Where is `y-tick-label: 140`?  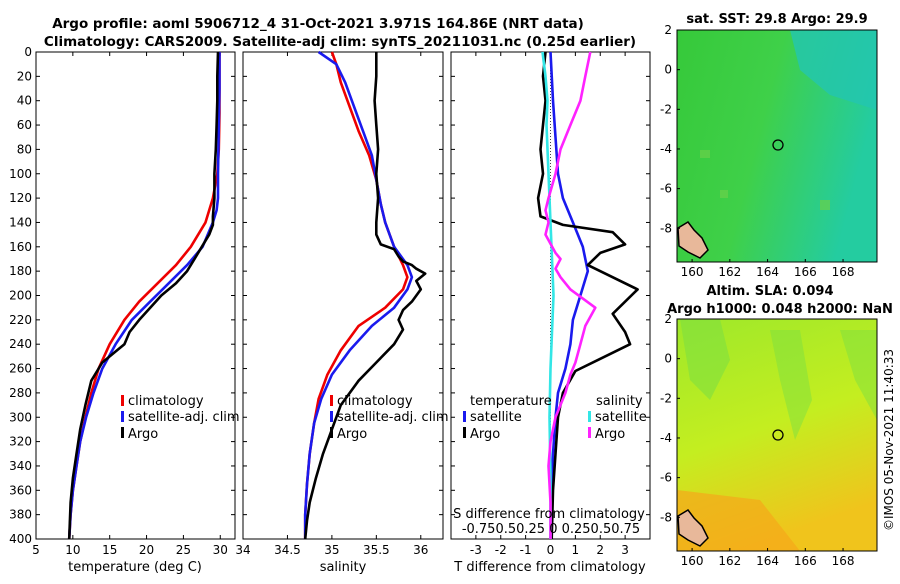 y-tick-label: 140 is located at coordinates (20, 222).